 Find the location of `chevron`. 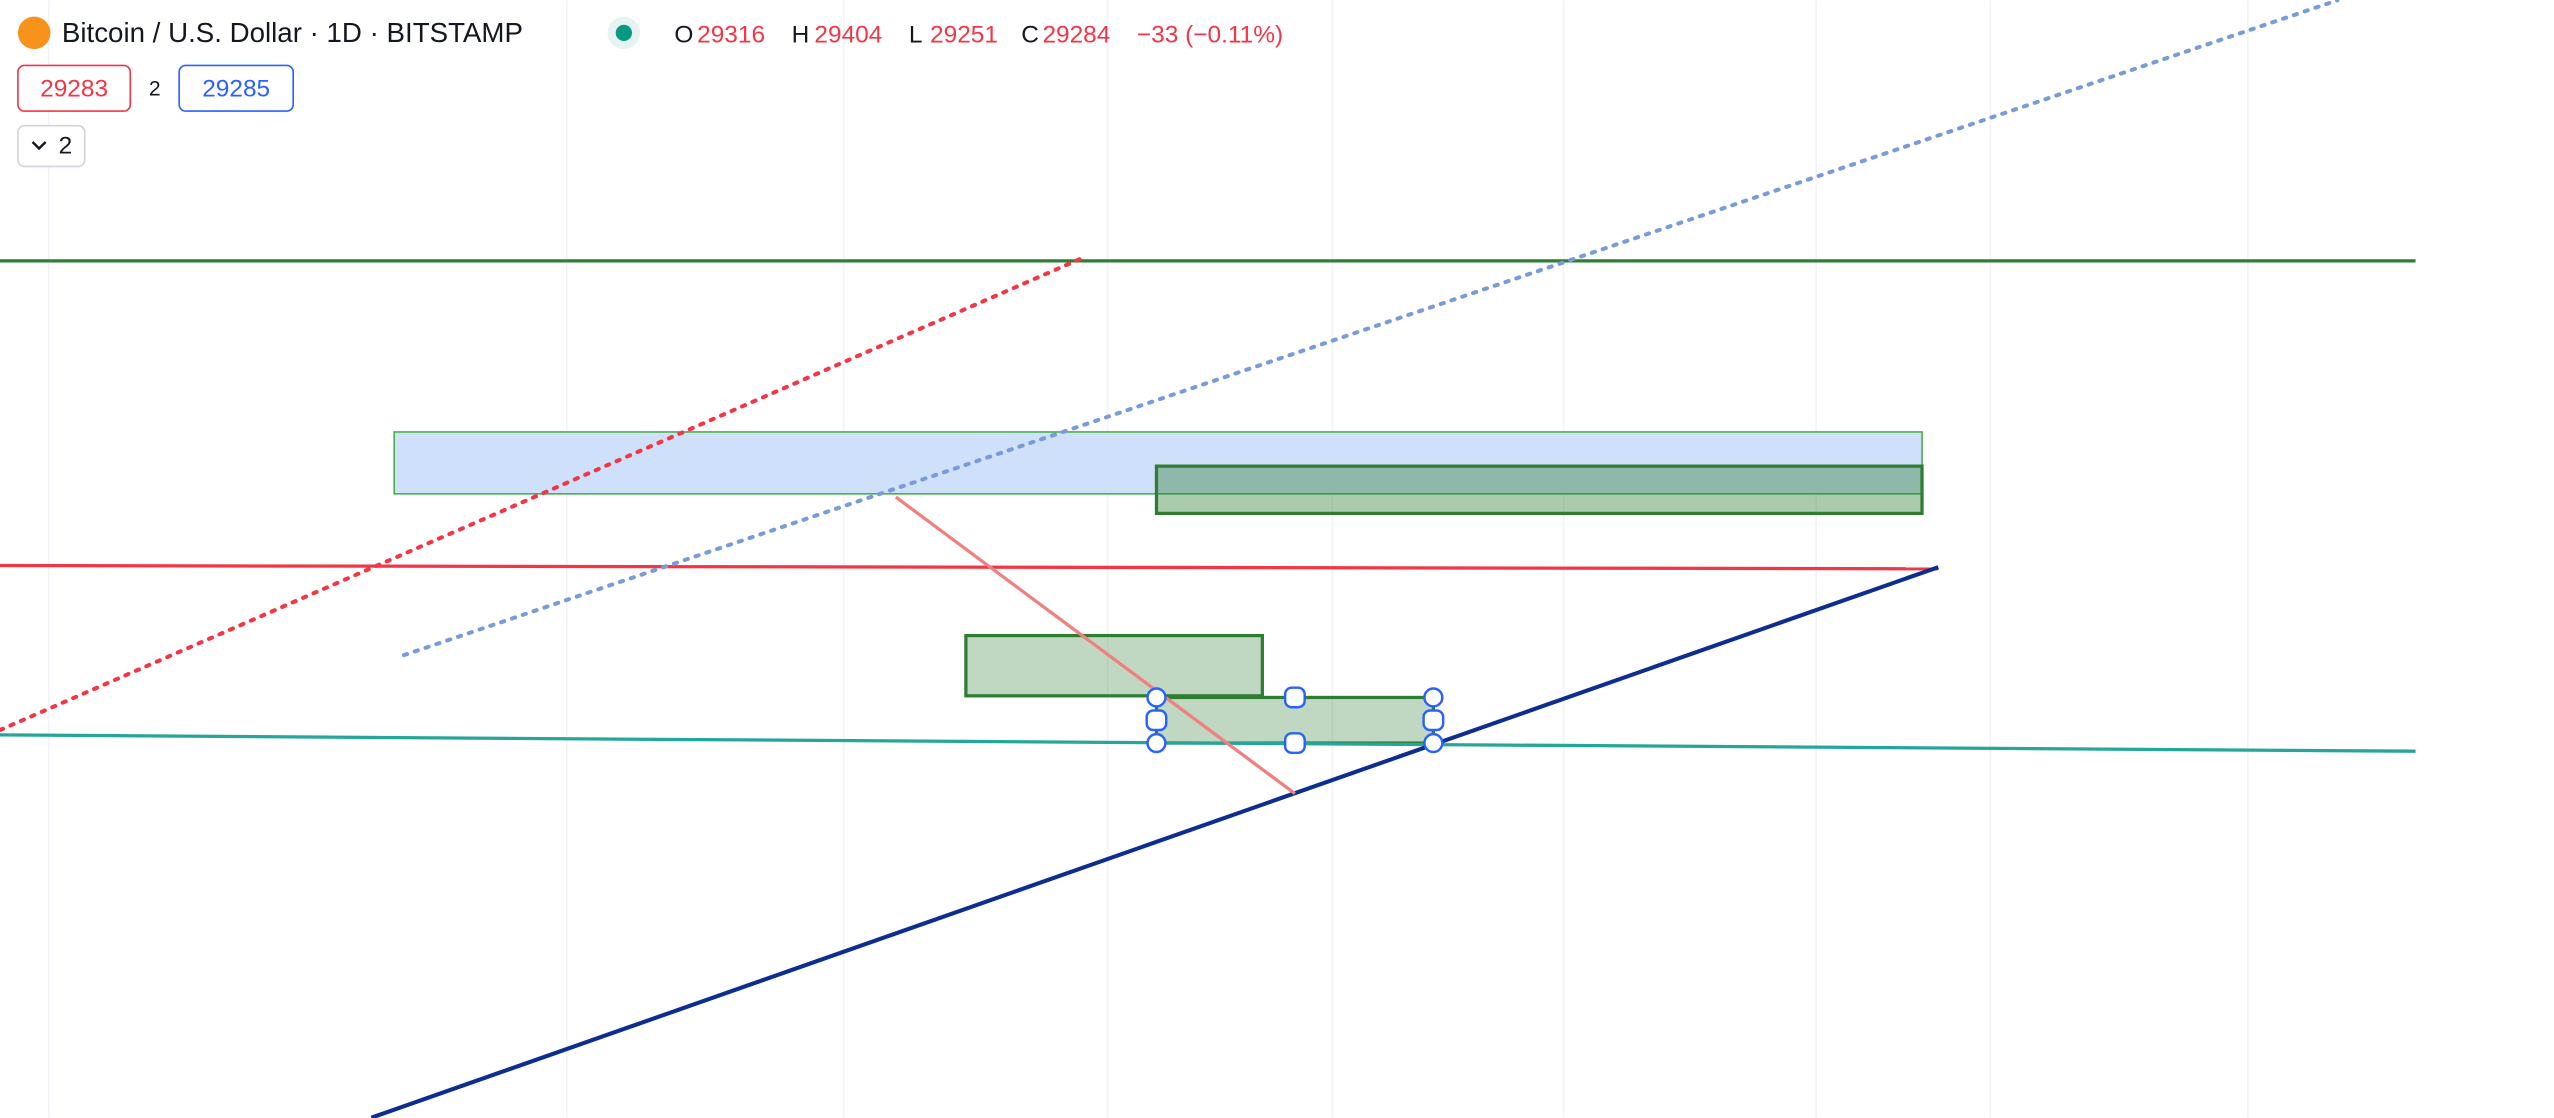

chevron is located at coordinates (39, 146).